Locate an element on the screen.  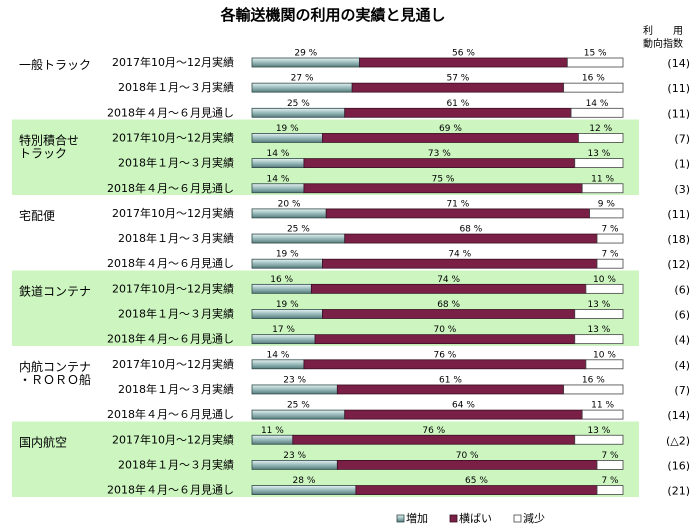
data-label-flat: 69 % is located at coordinates (450, 129).